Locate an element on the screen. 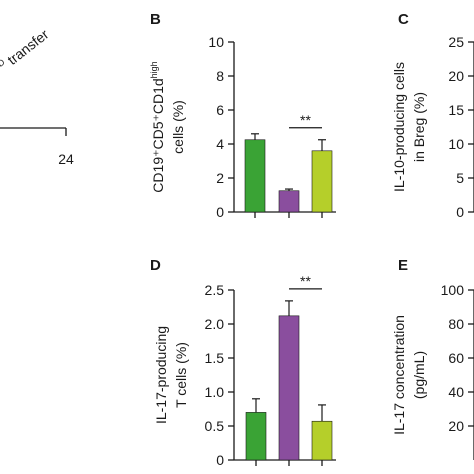 Image resolution: width=474 pixels, height=474 pixels. panel-c-y-tick-label: 0 is located at coordinates (460, 212).